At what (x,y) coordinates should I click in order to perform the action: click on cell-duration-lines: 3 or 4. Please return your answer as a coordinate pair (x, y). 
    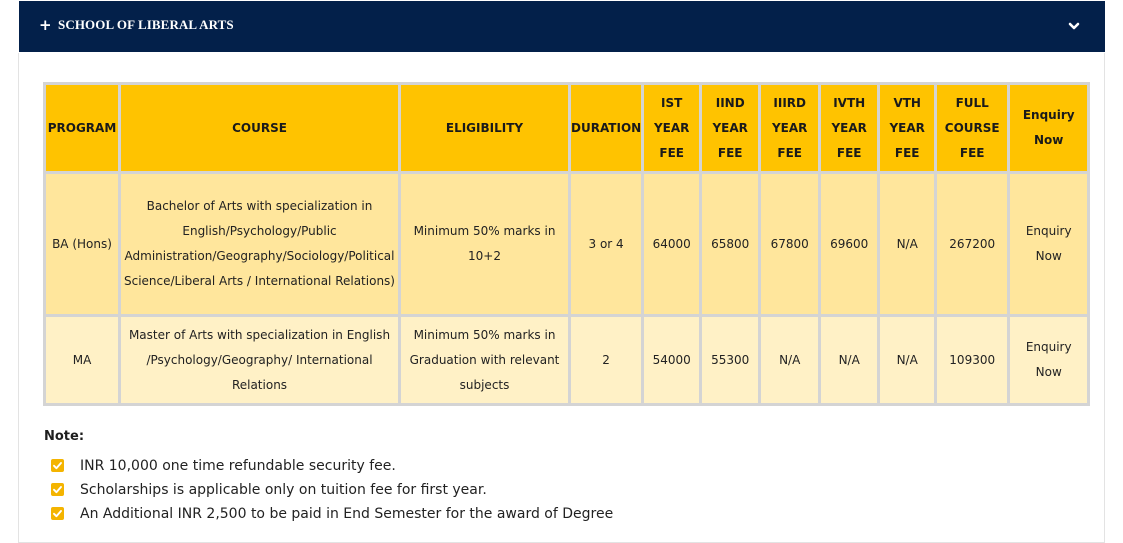
    Looking at the image, I should click on (606, 244).